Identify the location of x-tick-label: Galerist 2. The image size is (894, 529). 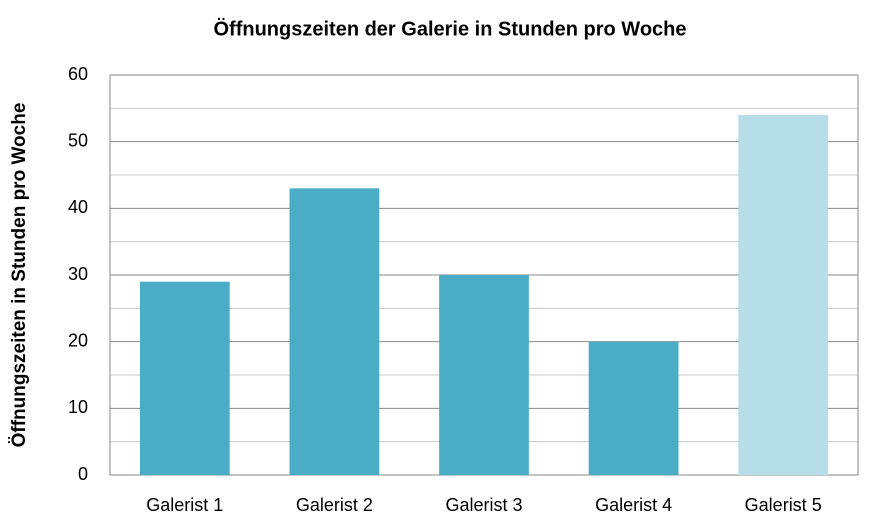
(334, 505).